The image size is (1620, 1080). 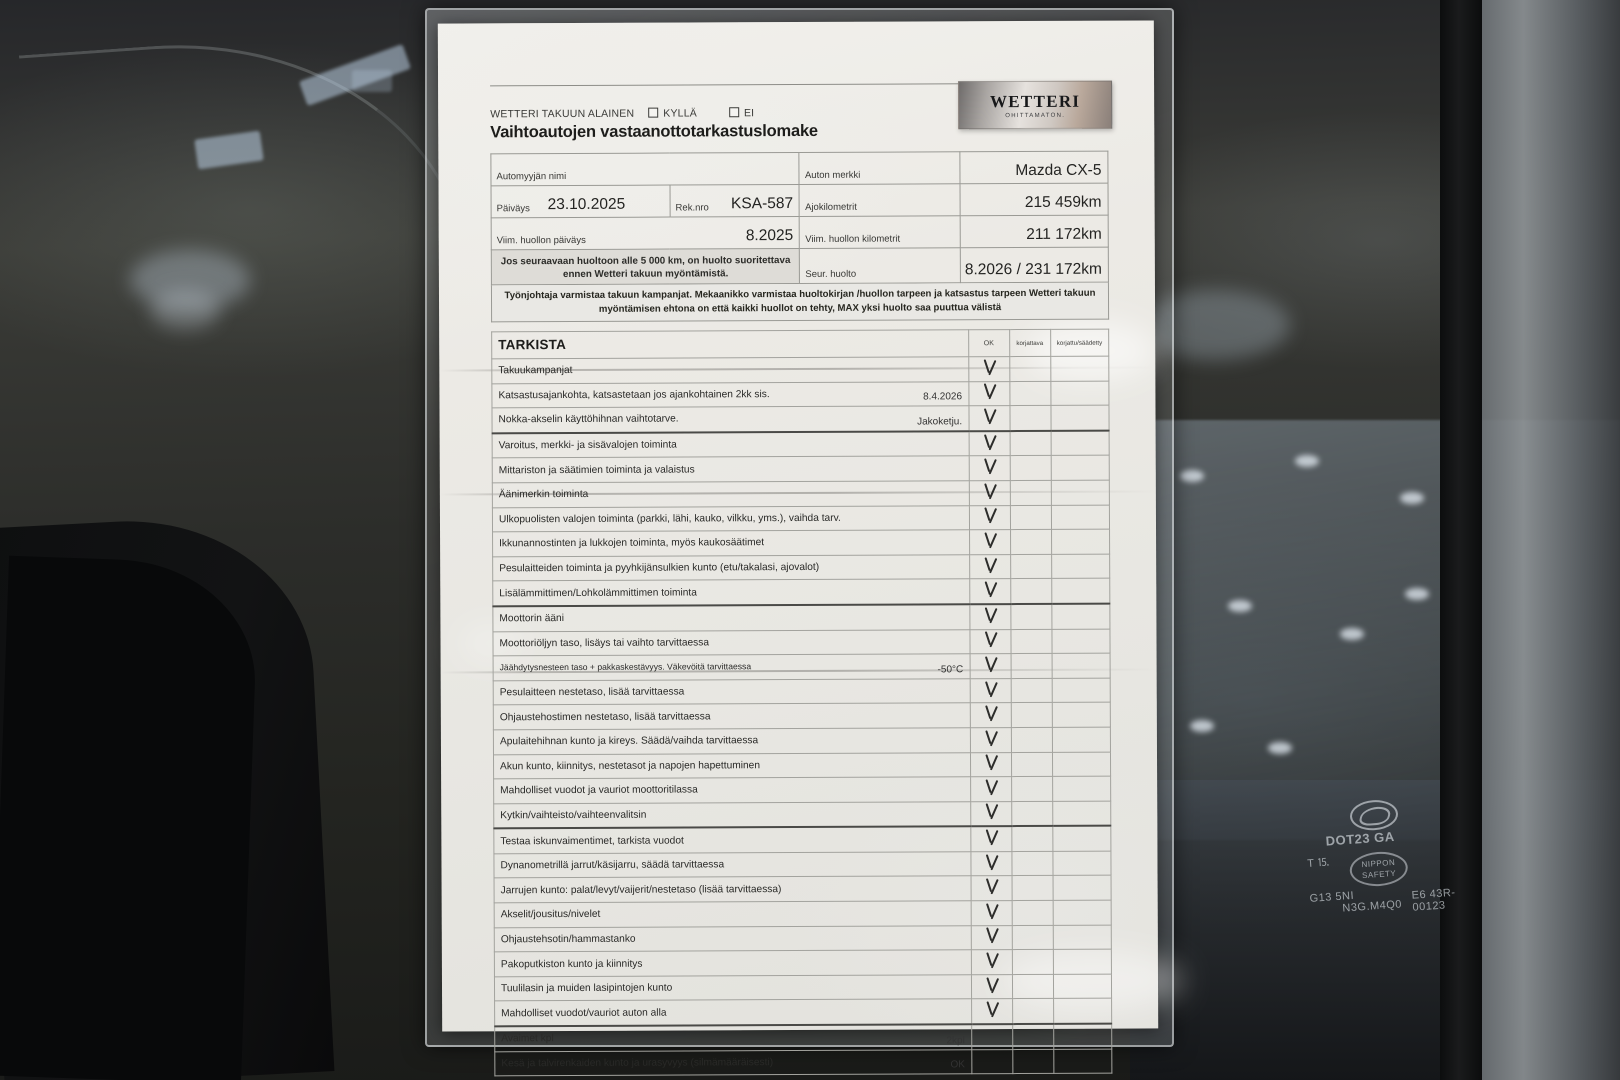 I want to click on seller-name-cell: Automyyjän nimi, so click(x=645, y=169).